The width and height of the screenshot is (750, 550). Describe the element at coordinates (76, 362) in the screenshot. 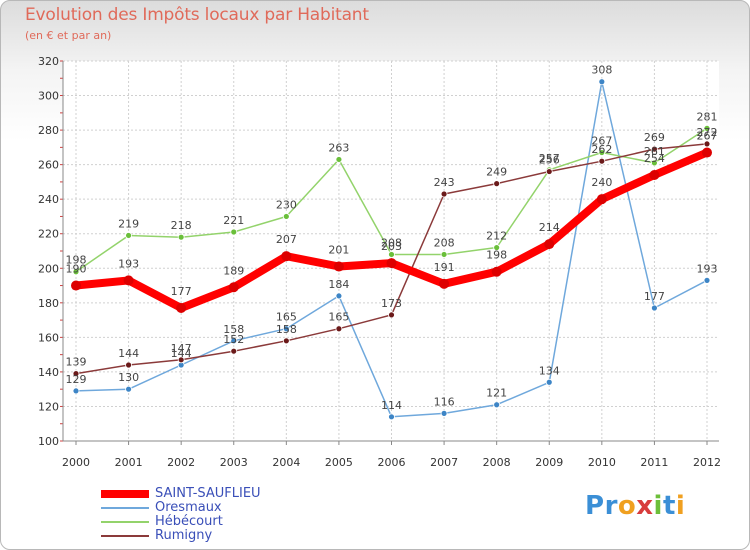

I see `data-label-rumigny: 139` at that location.